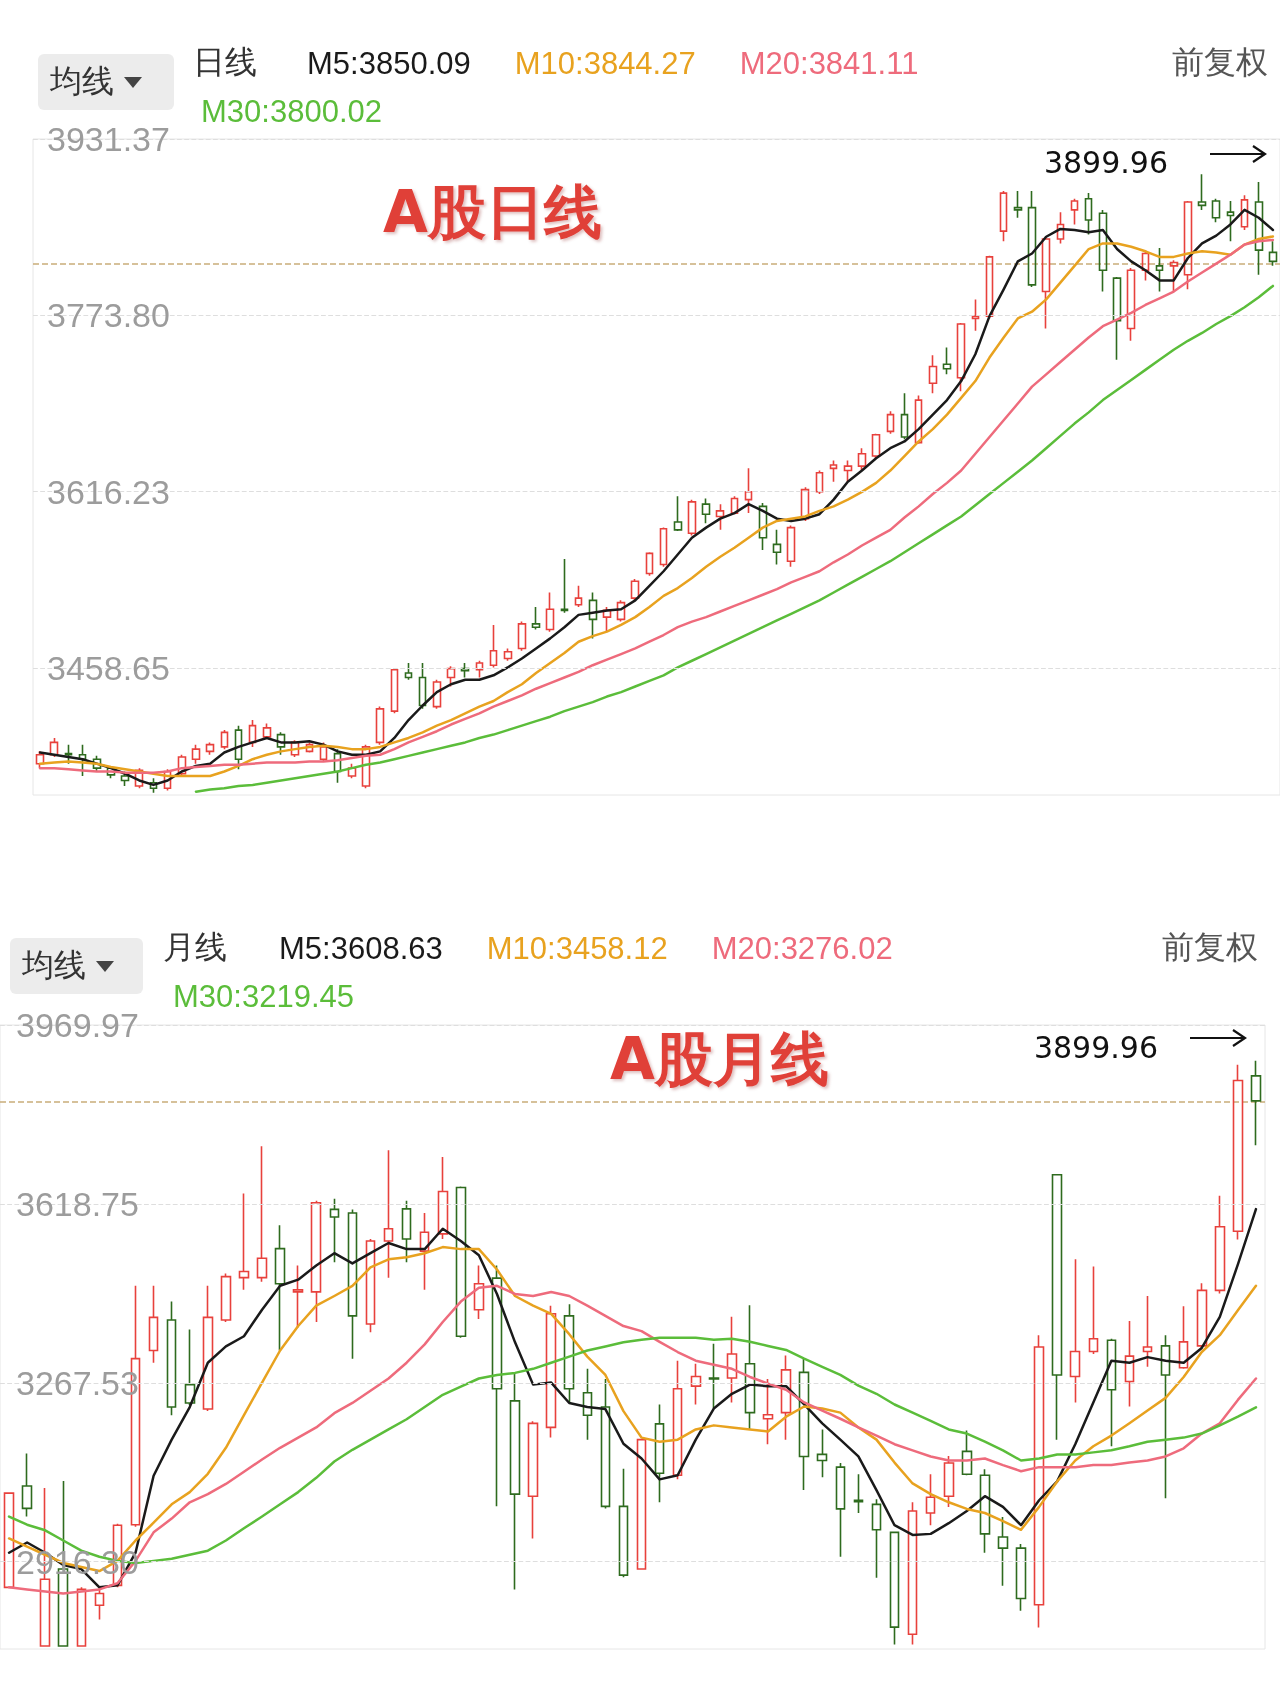 This screenshot has width=1280, height=1706. Describe the element at coordinates (1210, 947) in the screenshot. I see `text: 前复权` at that location.